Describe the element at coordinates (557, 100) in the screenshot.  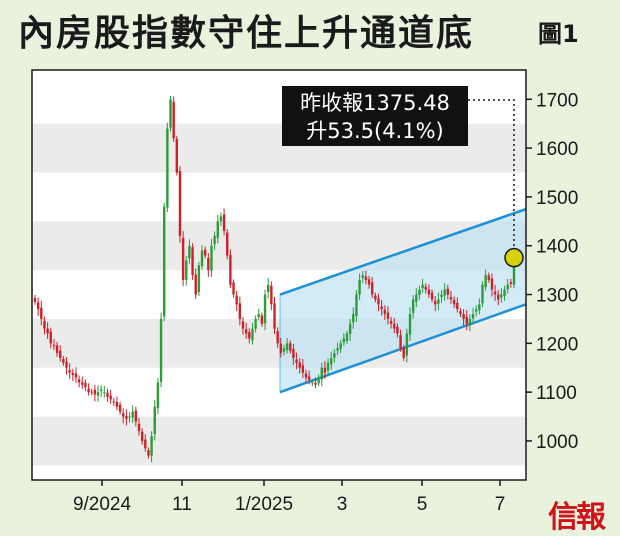
I see `y-tick-label: 1700` at that location.